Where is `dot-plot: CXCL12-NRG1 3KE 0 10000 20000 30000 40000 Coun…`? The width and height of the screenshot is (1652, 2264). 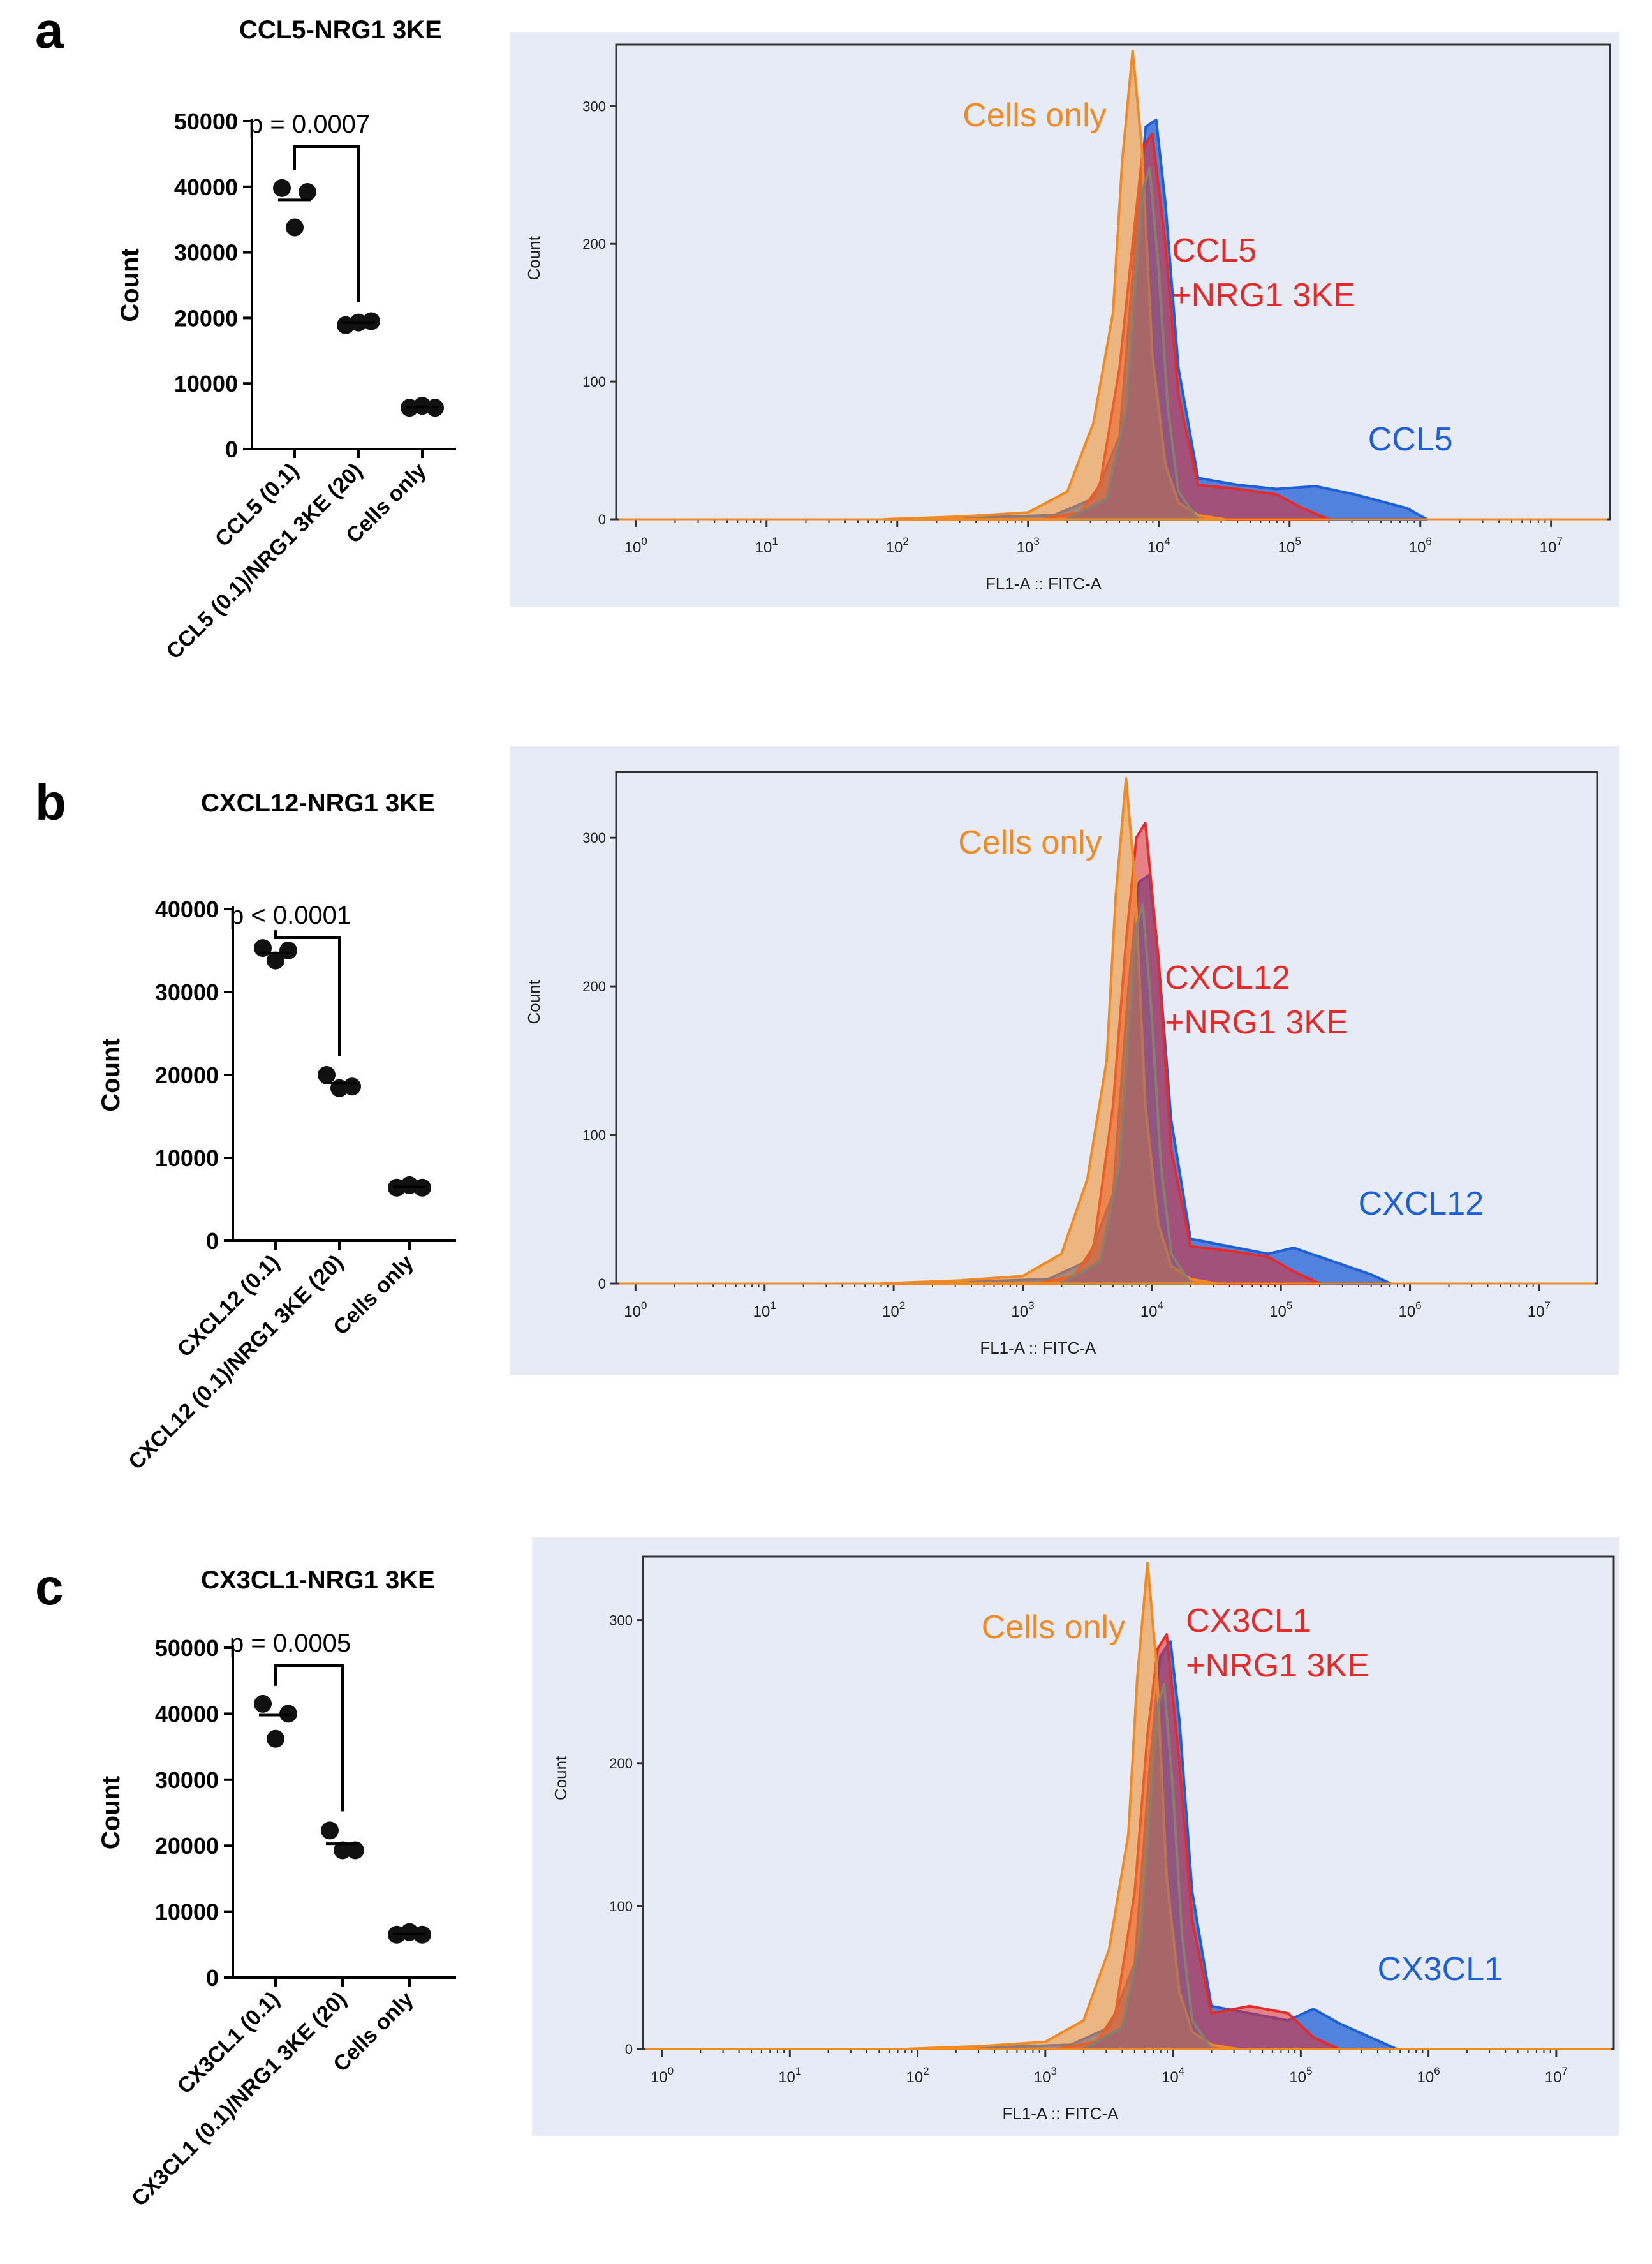 dot-plot: CXCL12-NRG1 3KE 0 10000 20000 30000 40000 Coun… is located at coordinates (276, 1131).